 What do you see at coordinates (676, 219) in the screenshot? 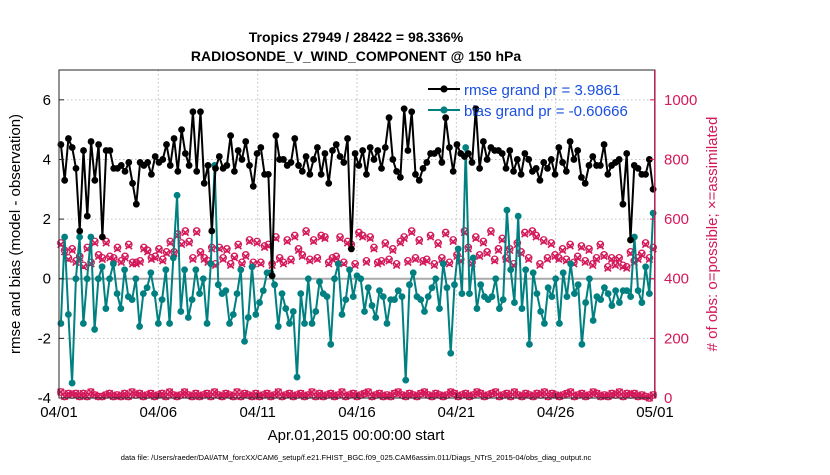
I see `y-right-tick-label: 600` at bounding box center [676, 219].